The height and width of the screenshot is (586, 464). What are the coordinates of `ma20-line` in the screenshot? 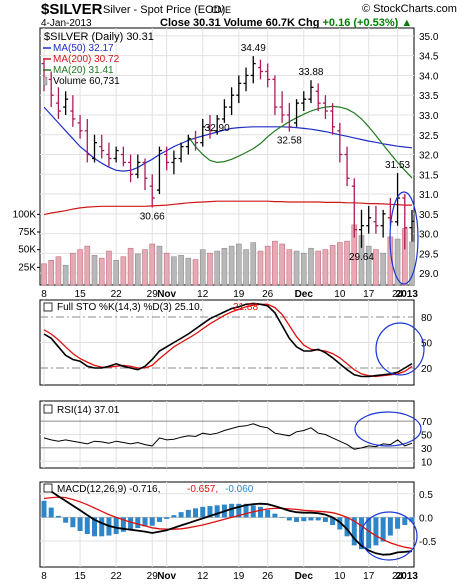 It's located at (300, 142).